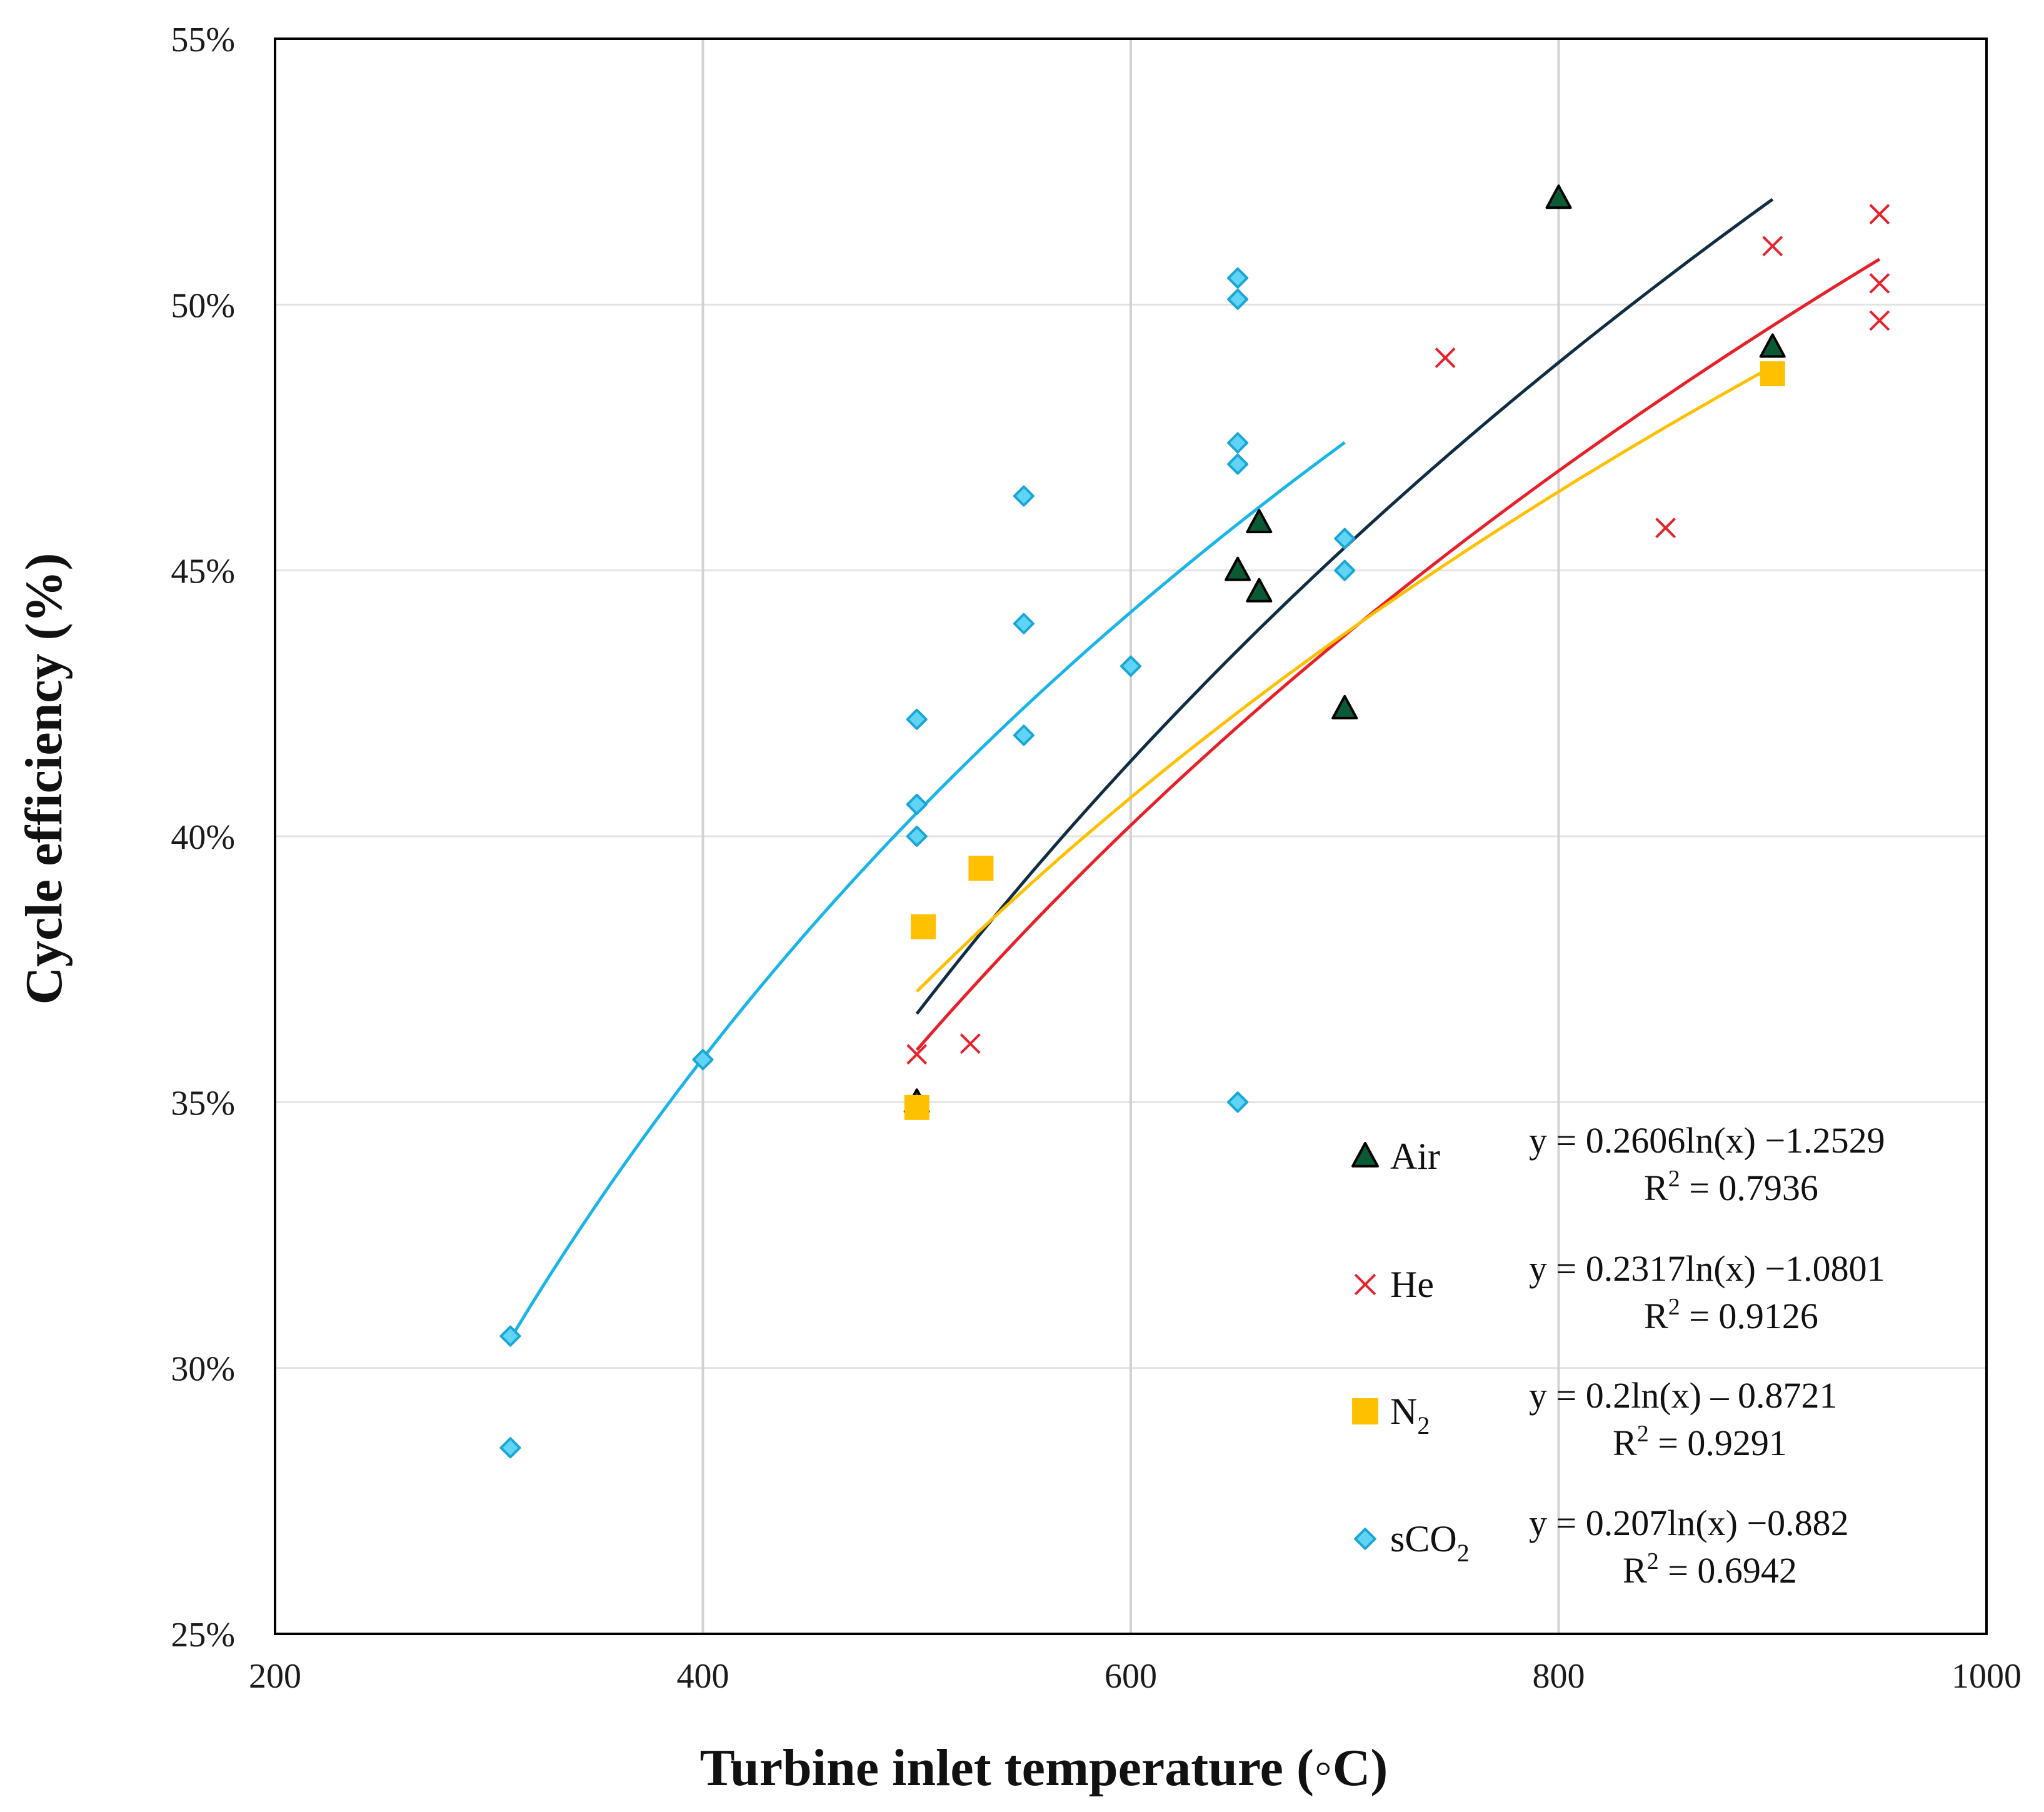 The width and height of the screenshot is (2044, 1812). What do you see at coordinates (1365, 1411) in the screenshot?
I see `legend-marker-n2` at bounding box center [1365, 1411].